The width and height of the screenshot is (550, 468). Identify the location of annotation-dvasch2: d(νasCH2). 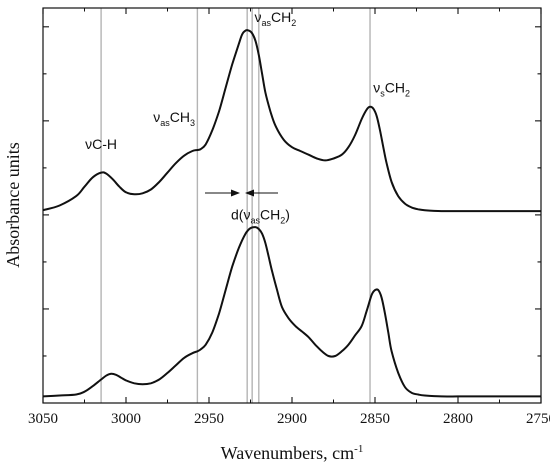
(260, 216).